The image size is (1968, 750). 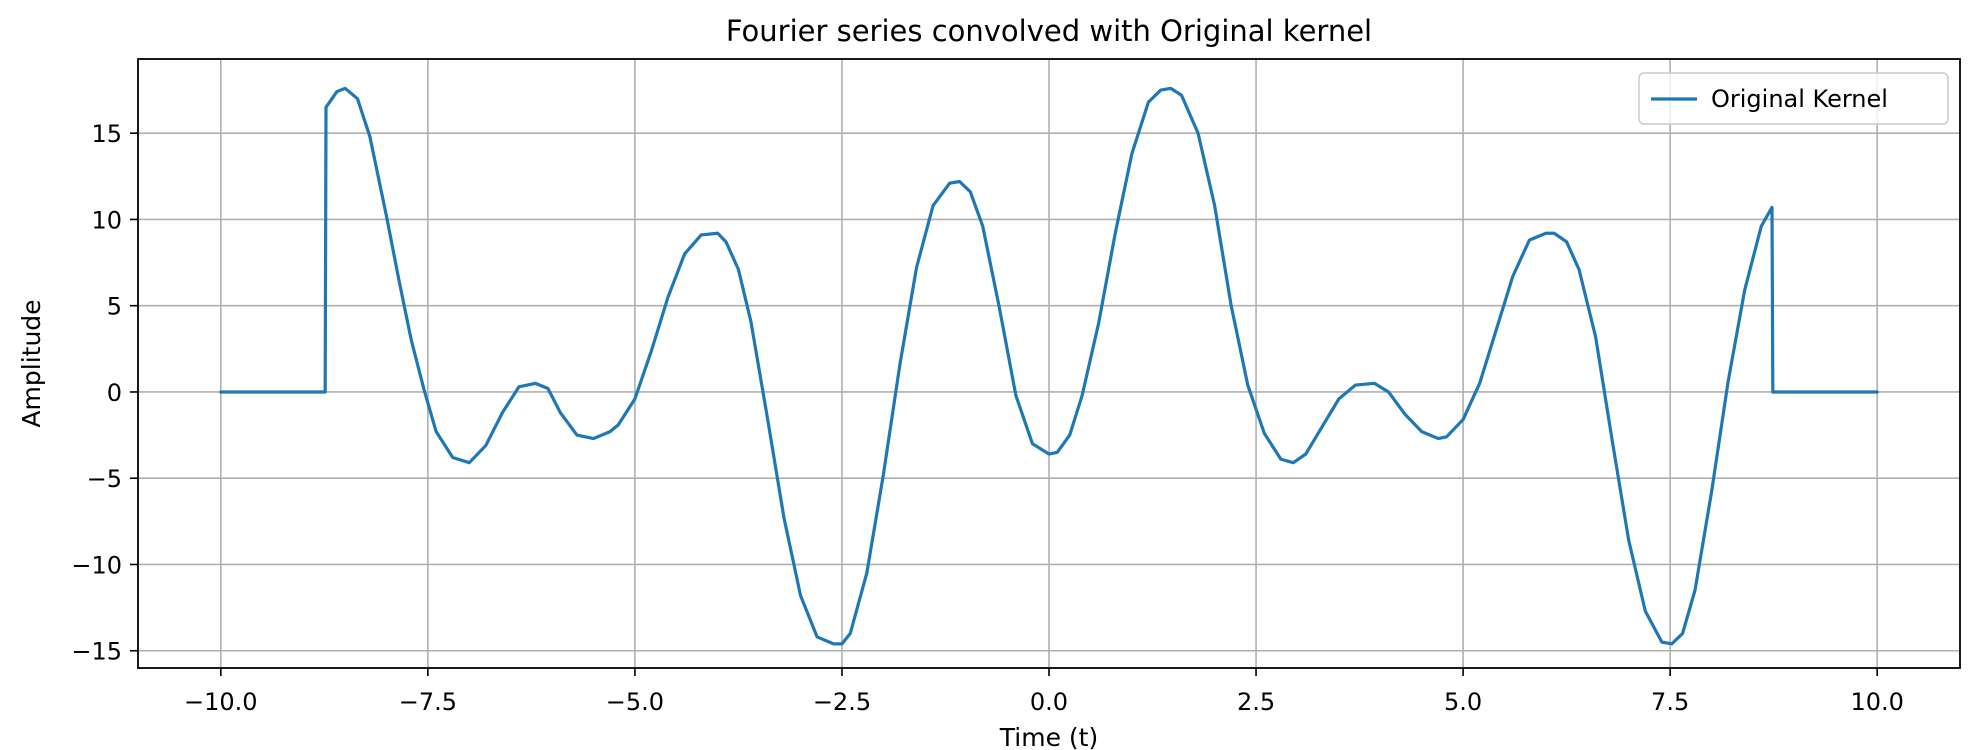 I want to click on x-tick-label: 5.0, so click(x=1463, y=702).